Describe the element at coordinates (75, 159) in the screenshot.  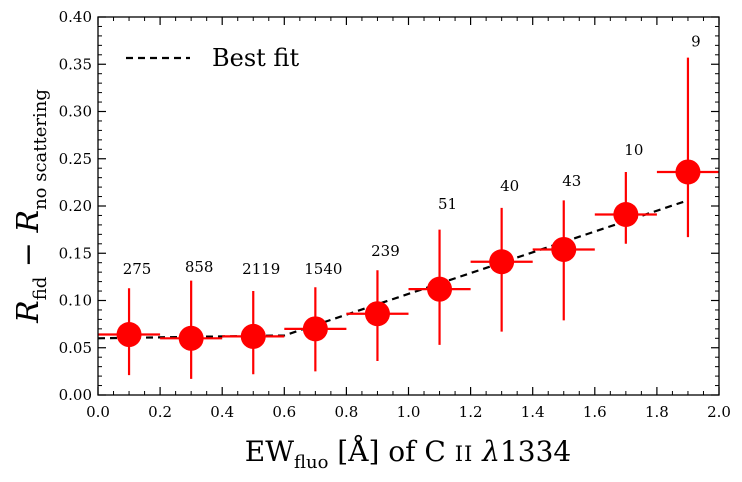
I see `y-tick-label: 0.25` at that location.